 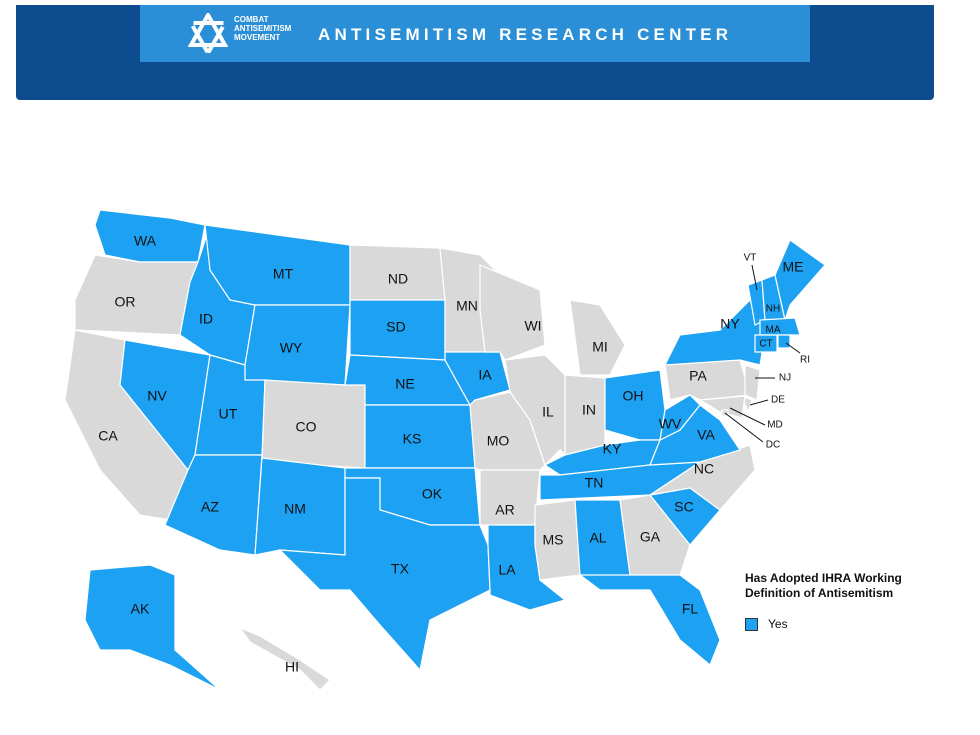 What do you see at coordinates (532, 326) in the screenshot?
I see `state-label: WI` at bounding box center [532, 326].